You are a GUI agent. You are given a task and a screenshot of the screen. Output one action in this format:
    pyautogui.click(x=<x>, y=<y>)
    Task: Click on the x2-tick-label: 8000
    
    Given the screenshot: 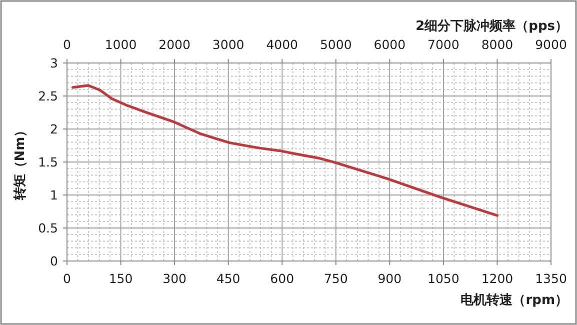 What is the action you would take?
    pyautogui.click(x=497, y=44)
    